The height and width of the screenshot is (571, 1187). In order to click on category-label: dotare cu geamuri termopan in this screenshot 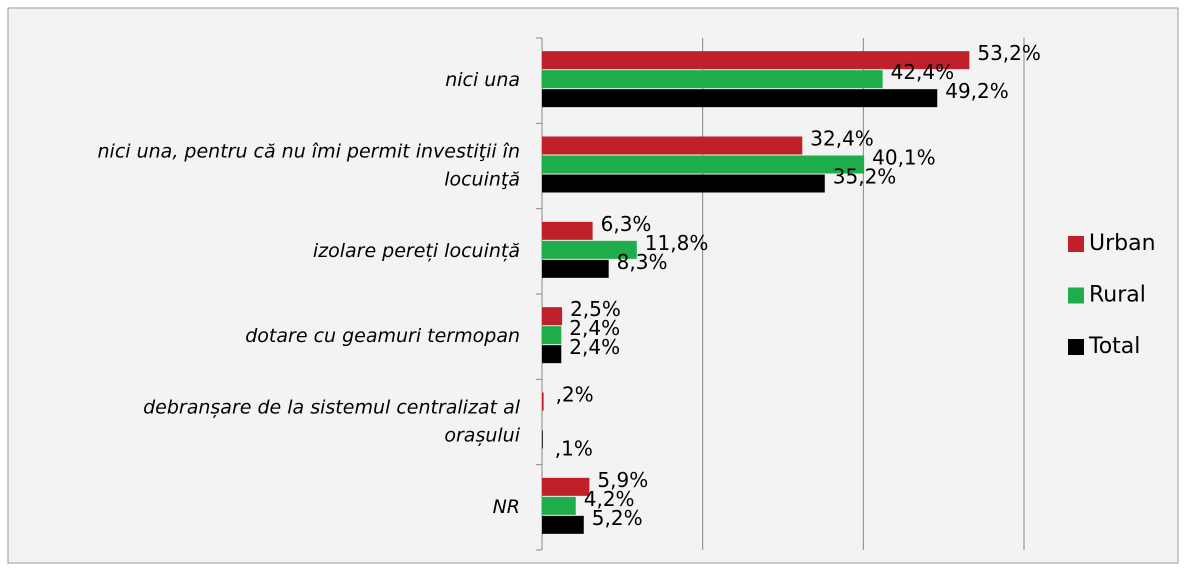, I will do `click(382, 336)`.